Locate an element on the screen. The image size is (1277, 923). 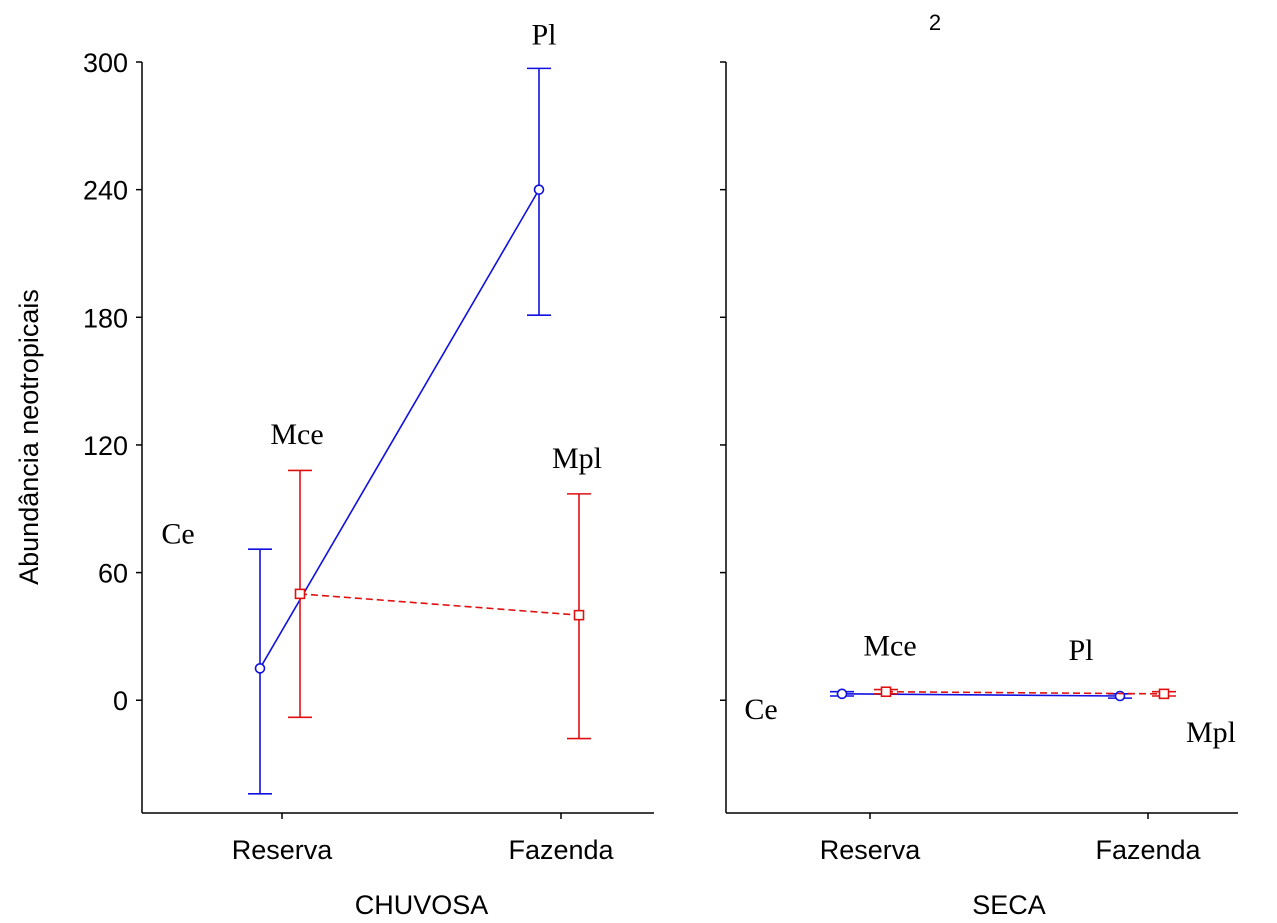
y-tick-label: 0 is located at coordinates (120, 701).